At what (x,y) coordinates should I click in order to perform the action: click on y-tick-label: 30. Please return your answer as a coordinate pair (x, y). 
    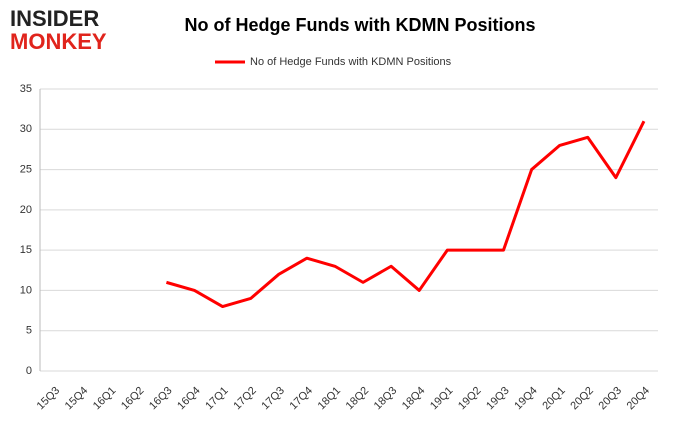
    Looking at the image, I should click on (26, 129).